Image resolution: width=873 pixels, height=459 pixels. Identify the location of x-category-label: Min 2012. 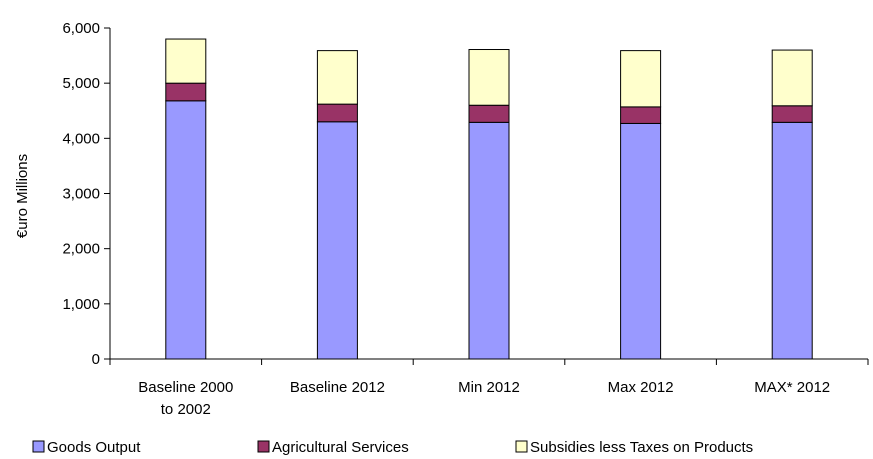
(489, 387).